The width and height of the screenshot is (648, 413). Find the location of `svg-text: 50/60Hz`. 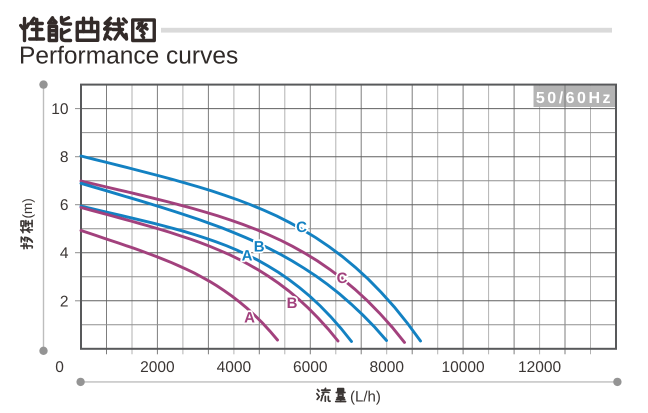

svg-text: 50/60Hz is located at coordinates (574, 98).